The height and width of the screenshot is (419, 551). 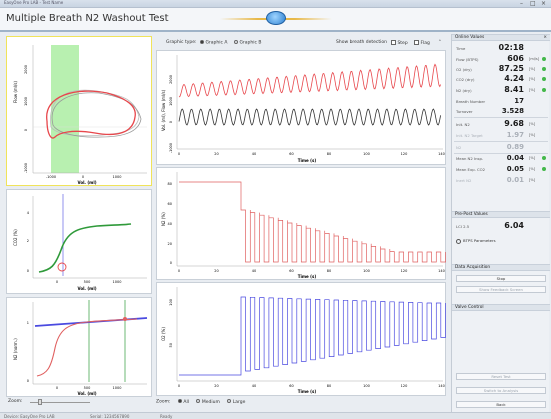 I want to click on svg-text: 2000, so click(x=26, y=69).